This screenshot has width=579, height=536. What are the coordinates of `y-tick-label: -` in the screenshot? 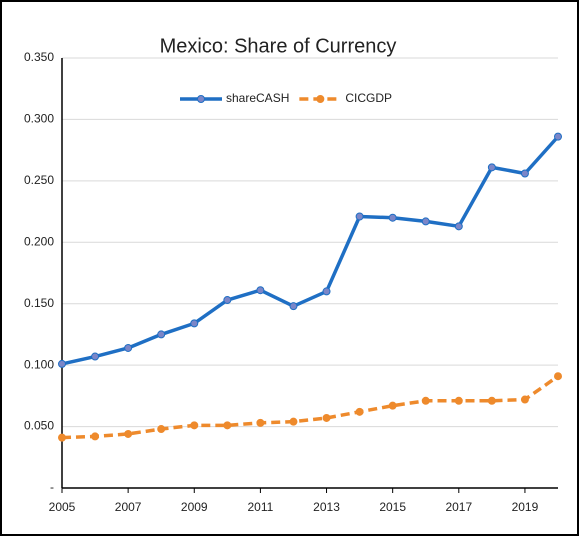 It's located at (52, 487).